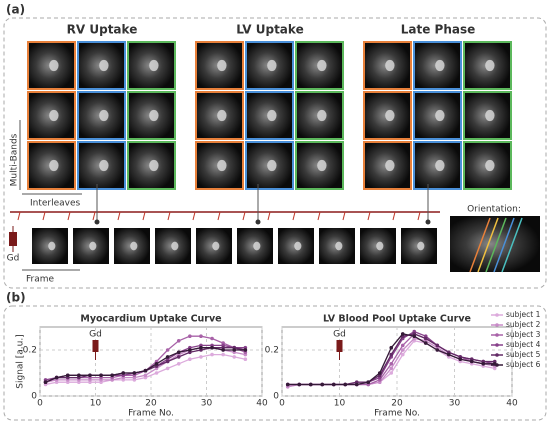 The height and width of the screenshot is (424, 550). I want to click on chart-title: LV Blood Pool Uptake Curve, so click(397, 319).